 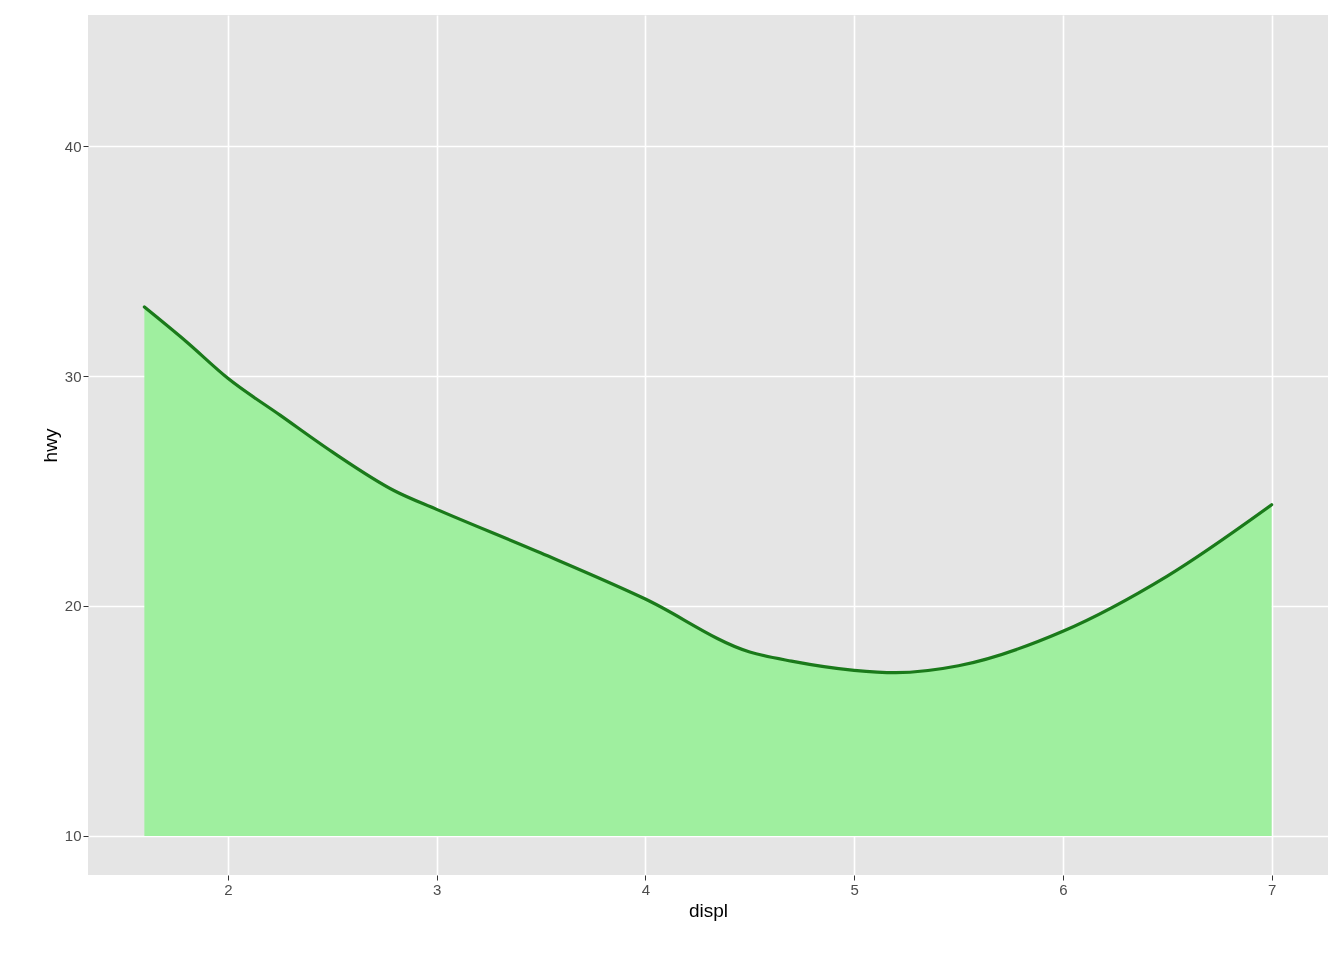 What do you see at coordinates (73, 836) in the screenshot?
I see `y-tick-label: 10` at bounding box center [73, 836].